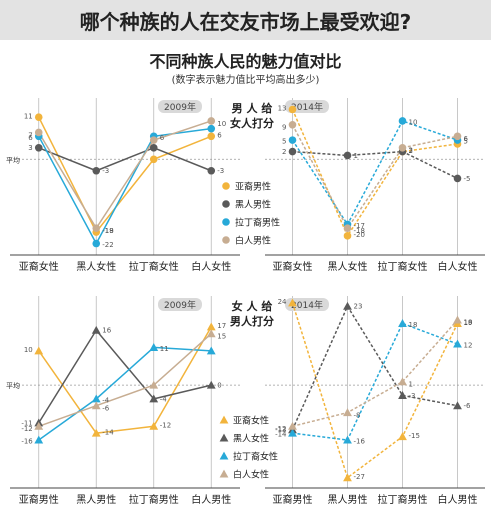 The width and height of the screenshot is (491, 521). I want to click on legend-top-text-2: 黑人男性, so click(253, 205).